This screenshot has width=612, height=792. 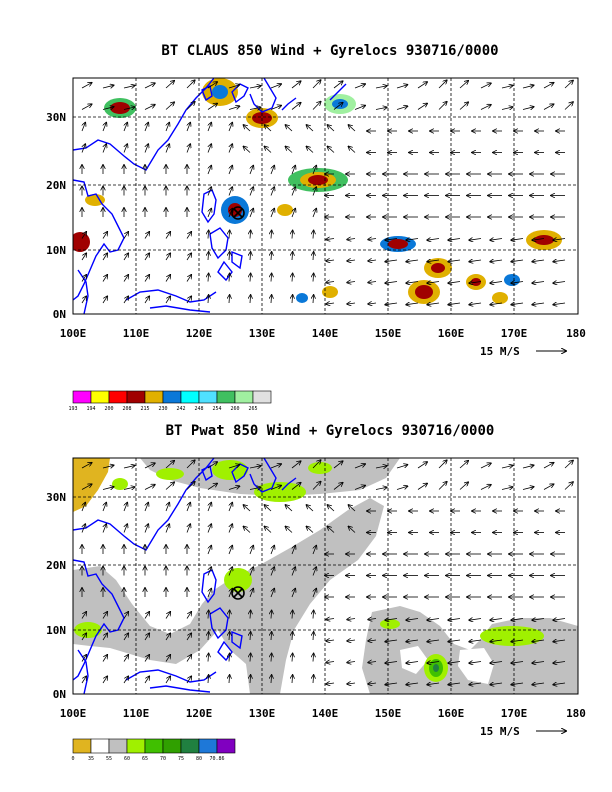 I want to click on colorbar-label: 242, so click(x=180, y=409).